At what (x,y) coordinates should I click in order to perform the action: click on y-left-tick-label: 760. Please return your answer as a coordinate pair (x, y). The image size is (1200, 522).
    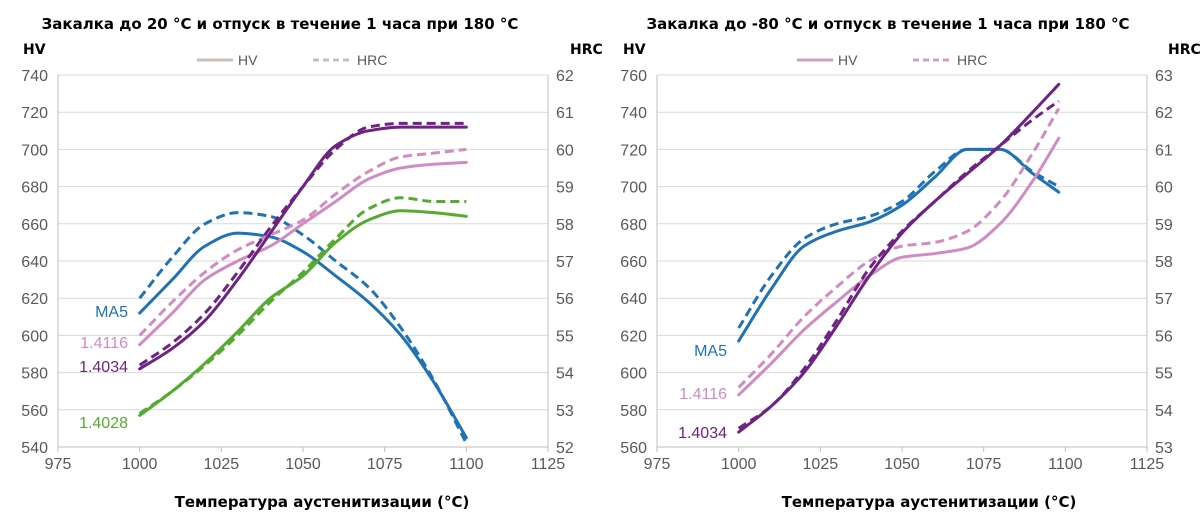
    Looking at the image, I should click on (633, 76).